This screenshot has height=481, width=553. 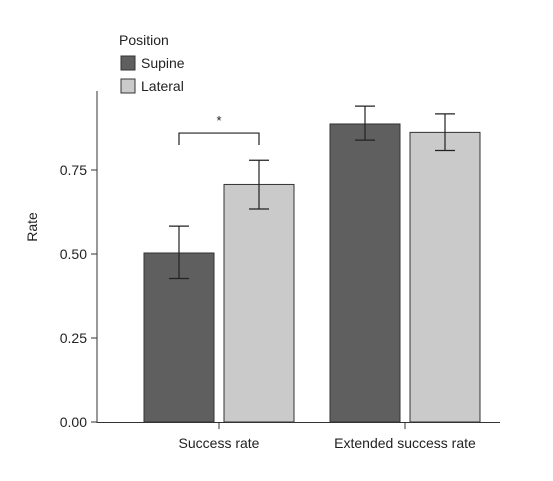 I want to click on legend: Position Supine Lateral, so click(x=152, y=63).